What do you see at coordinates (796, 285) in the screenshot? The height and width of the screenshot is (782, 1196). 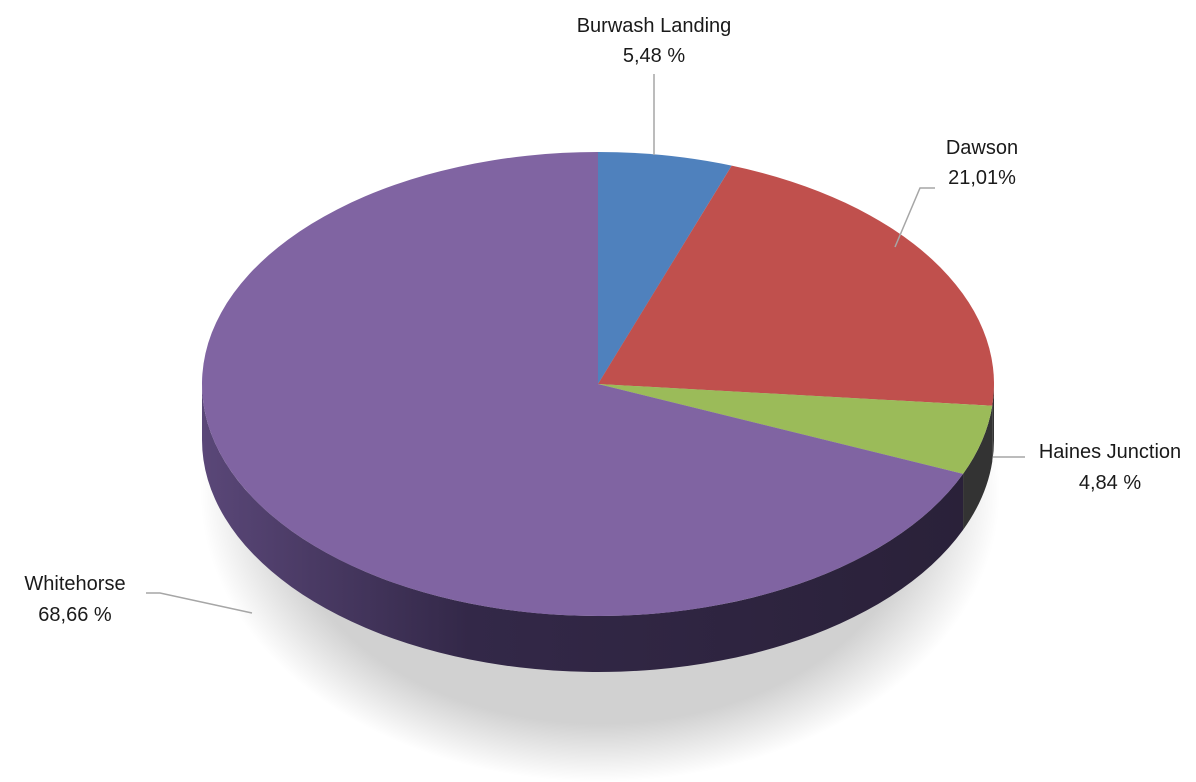 I see `pie-slice-dawson` at bounding box center [796, 285].